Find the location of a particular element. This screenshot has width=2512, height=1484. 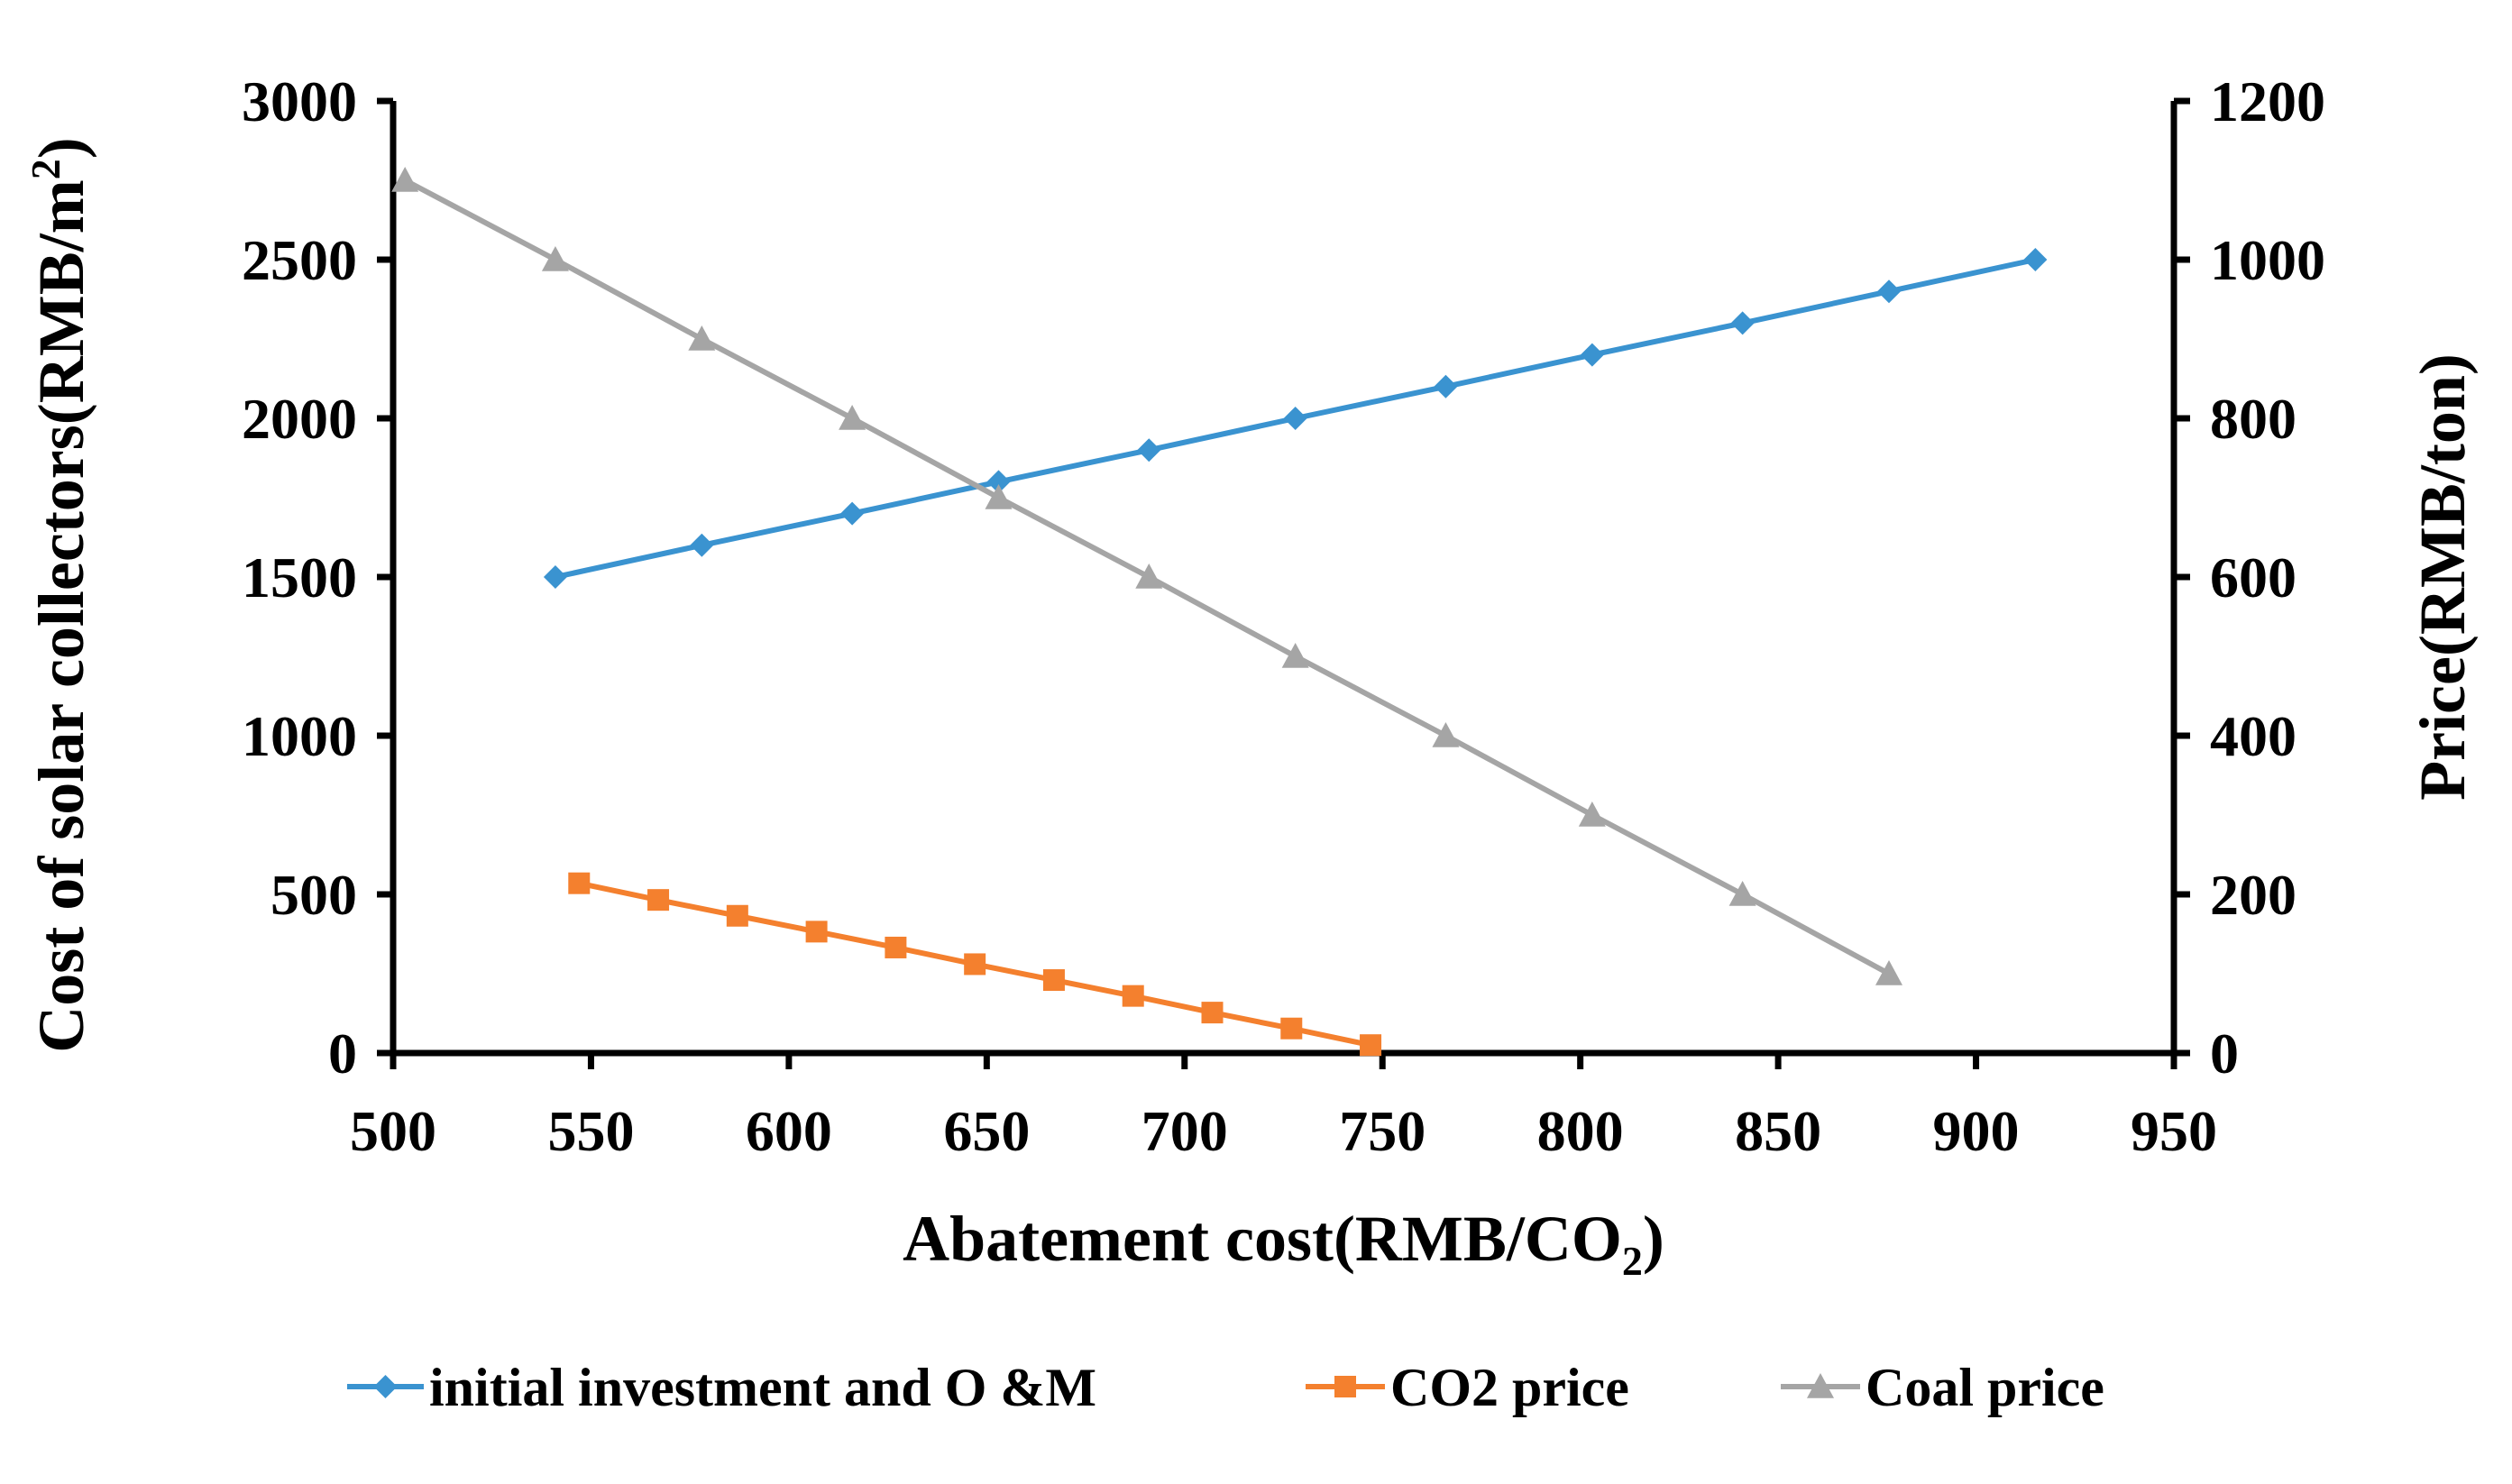

left-axis-tick-label: 500 is located at coordinates (313, 895).